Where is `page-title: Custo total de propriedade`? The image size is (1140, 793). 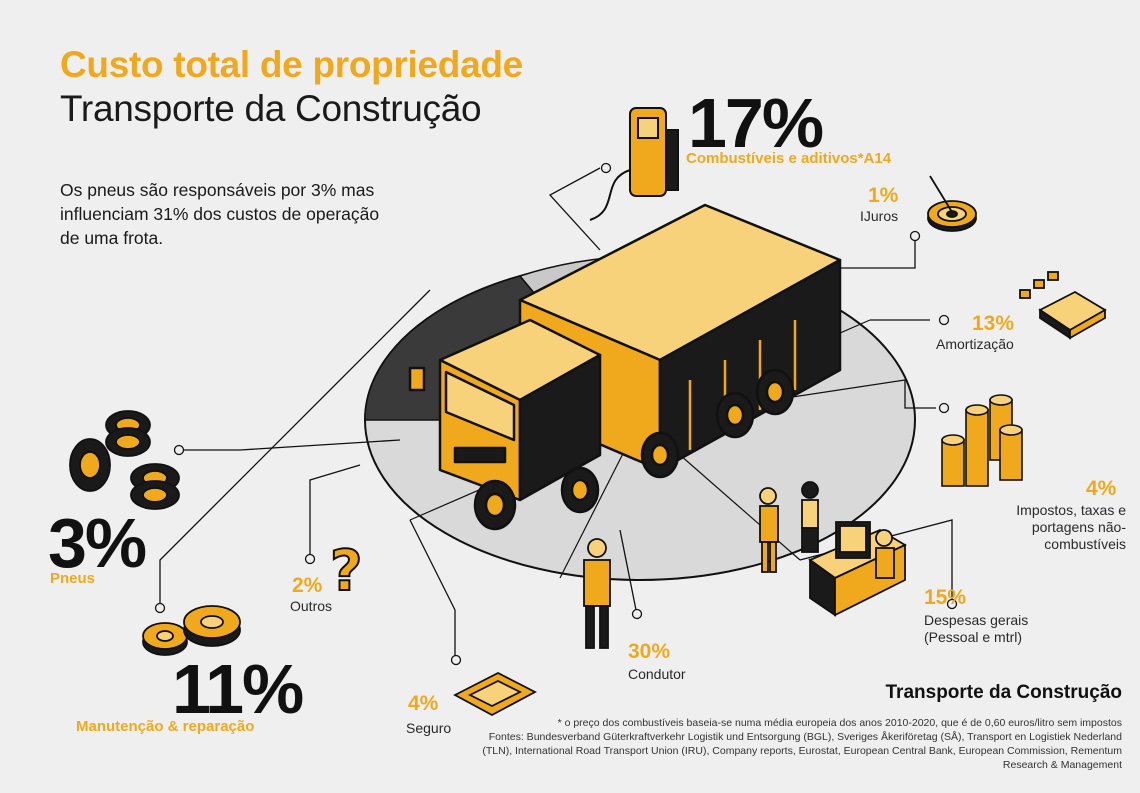 page-title: Custo total de propriedade is located at coordinates (291, 64).